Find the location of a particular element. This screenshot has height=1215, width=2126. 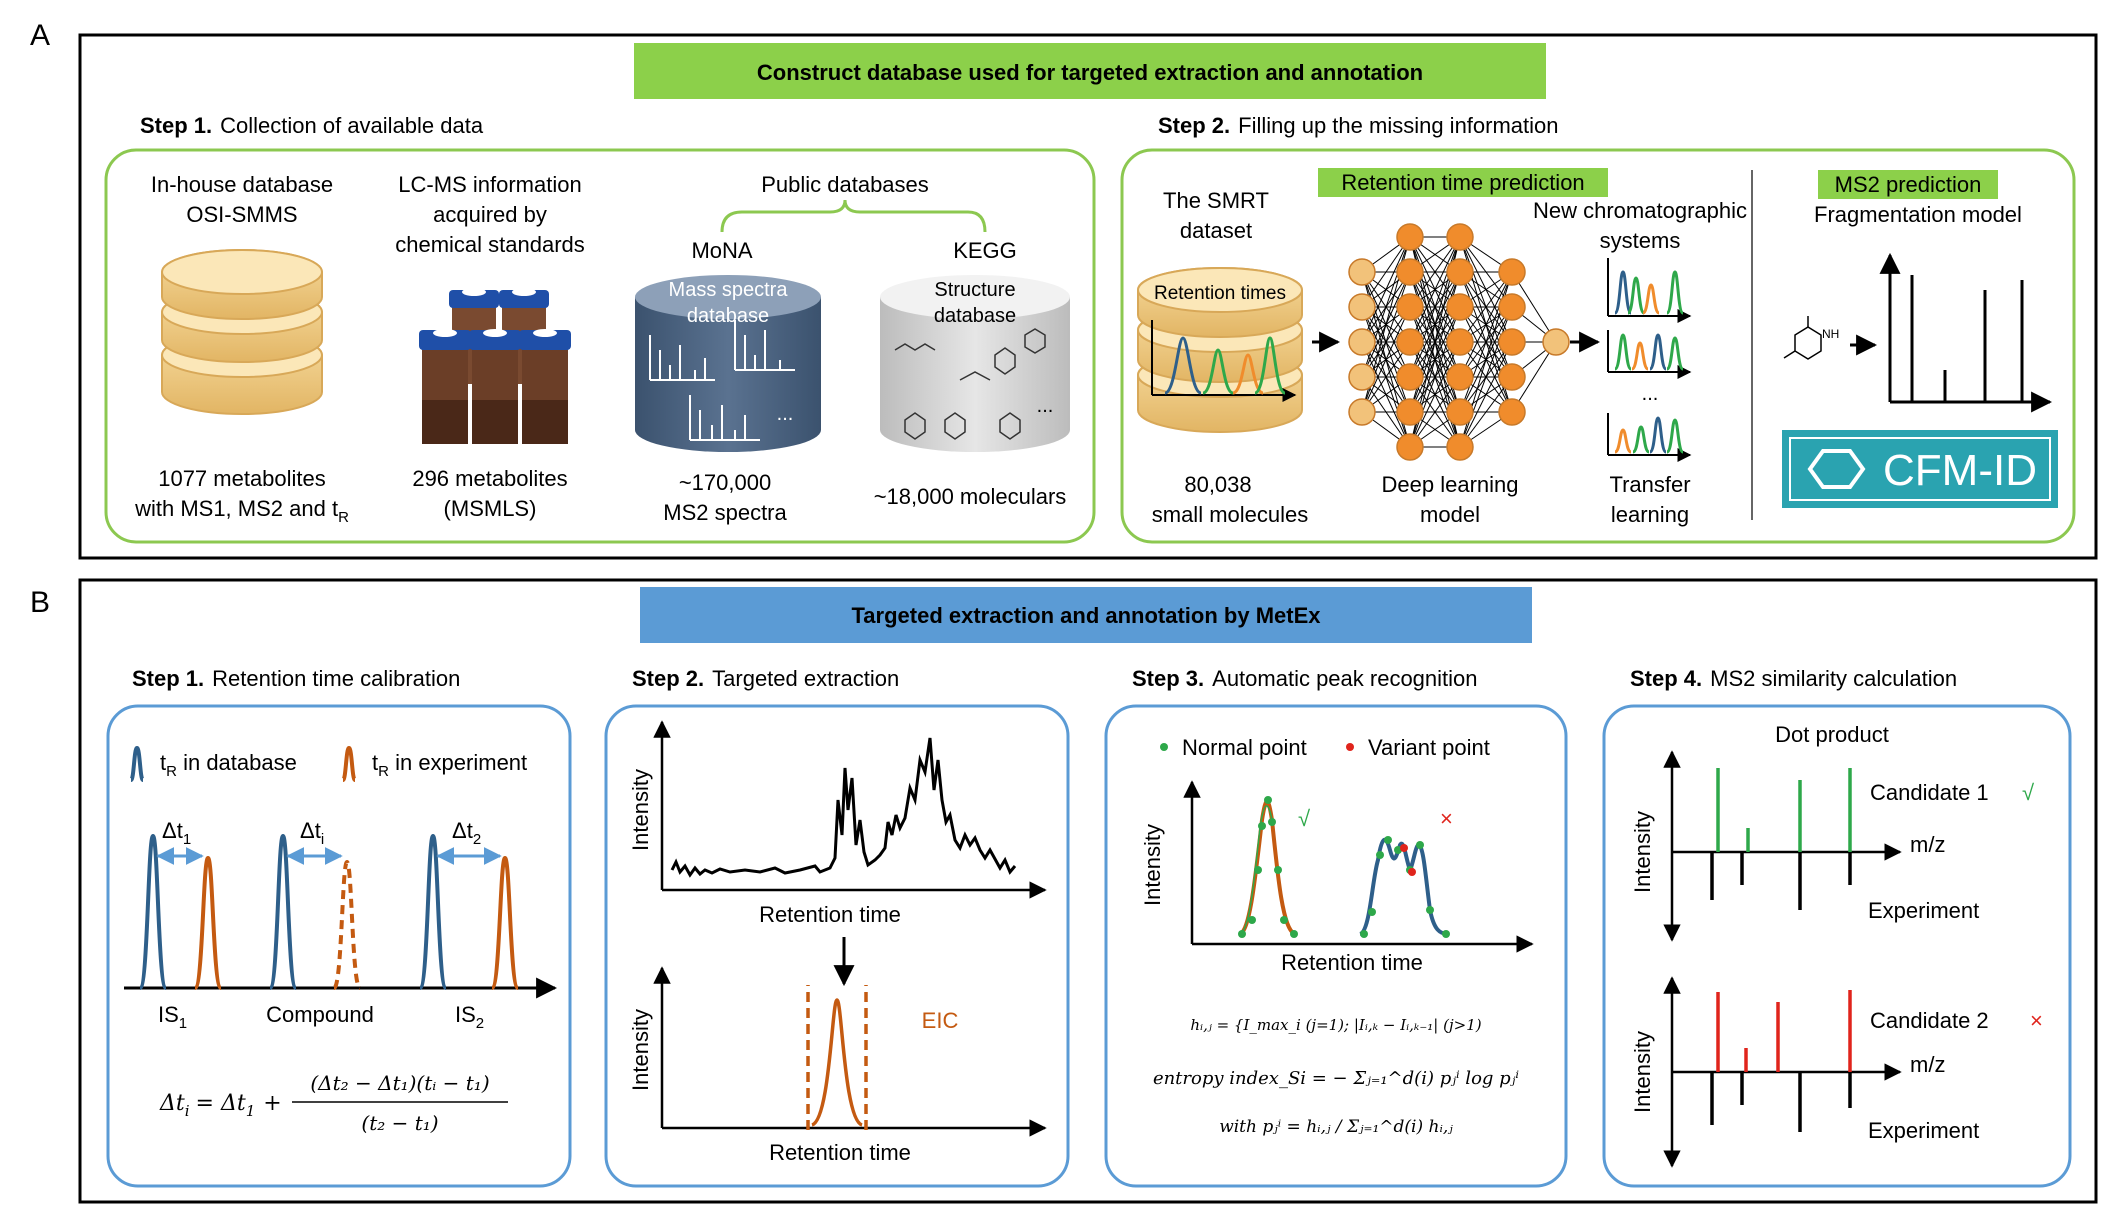

ms2-prediction-tag-text: MS2 prediction is located at coordinates (1908, 184).